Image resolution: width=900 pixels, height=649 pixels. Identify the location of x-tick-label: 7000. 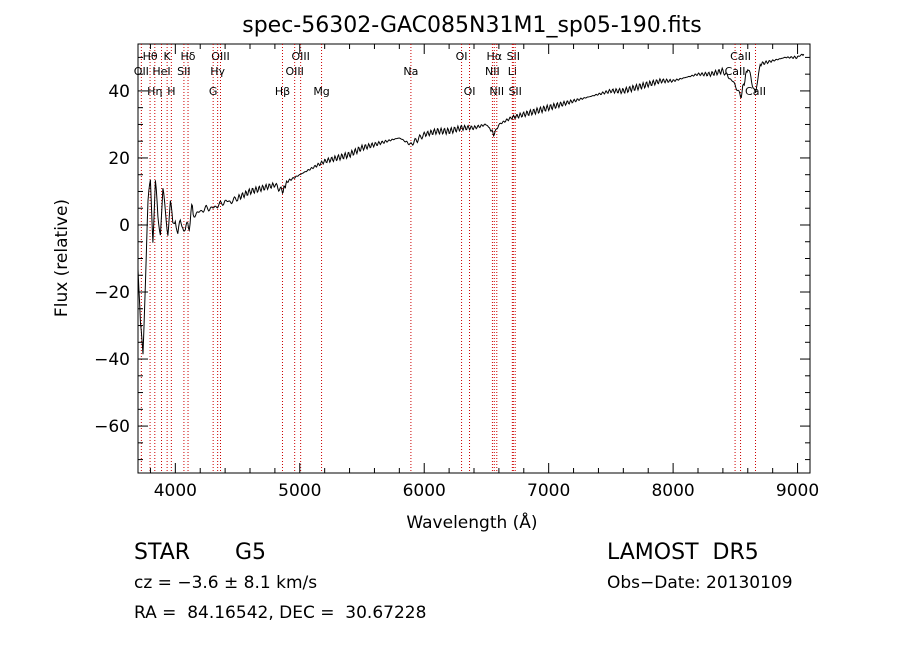
(548, 491).